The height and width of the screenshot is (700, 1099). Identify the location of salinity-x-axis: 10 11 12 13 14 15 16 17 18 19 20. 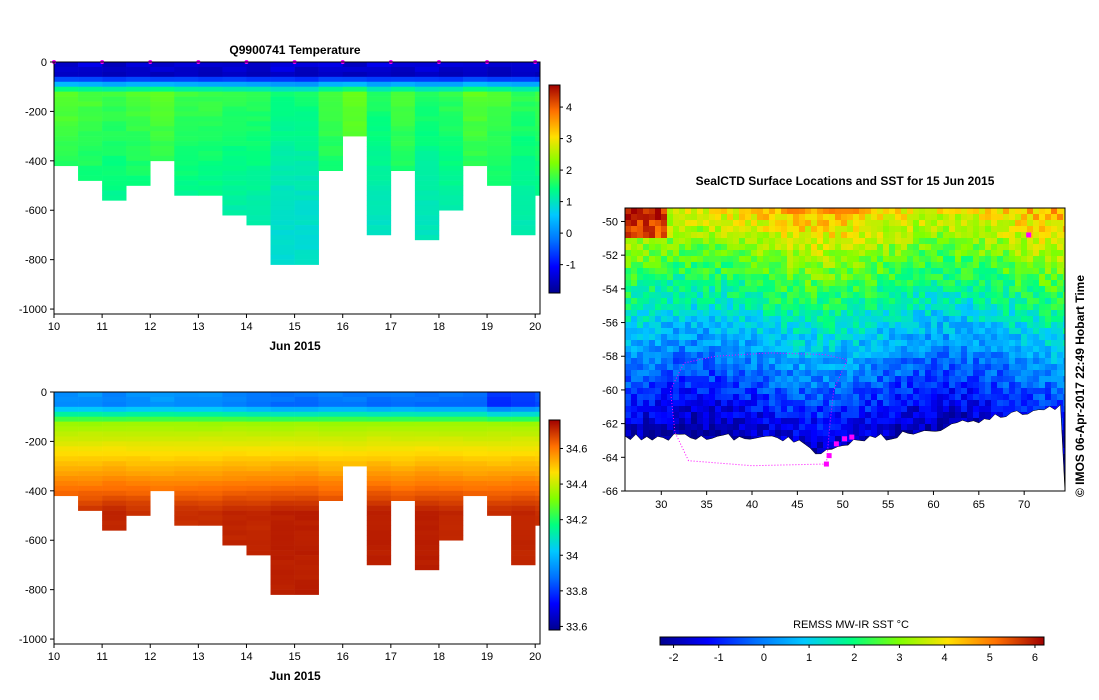
(294, 653).